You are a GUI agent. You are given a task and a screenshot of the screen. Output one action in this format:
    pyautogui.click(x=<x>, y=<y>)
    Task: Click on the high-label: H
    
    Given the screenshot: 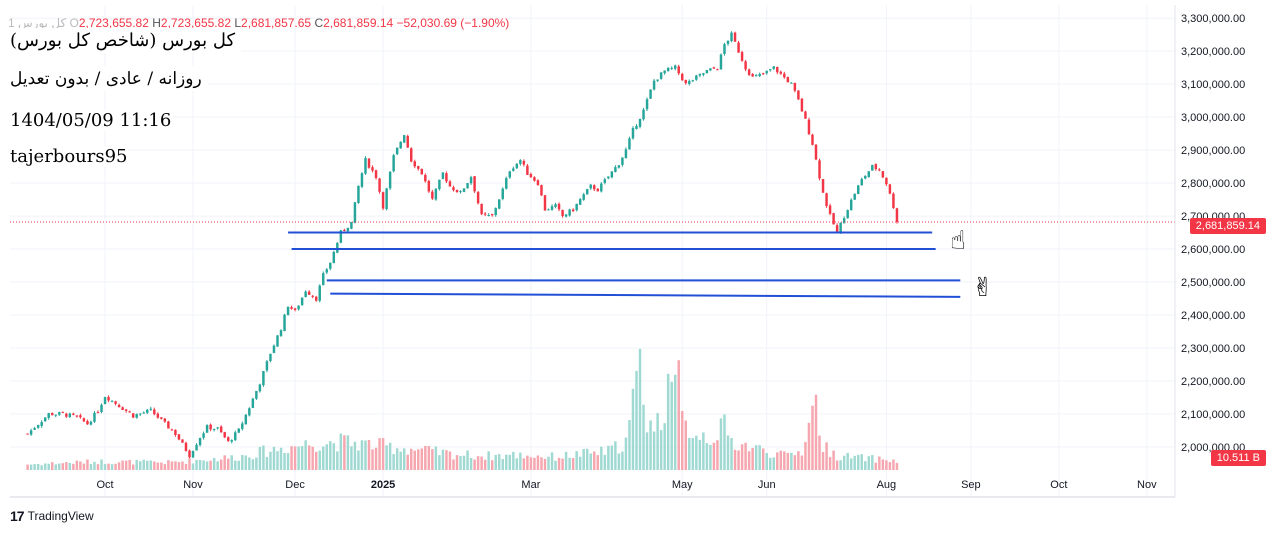 What is the action you would take?
    pyautogui.click(x=156, y=23)
    